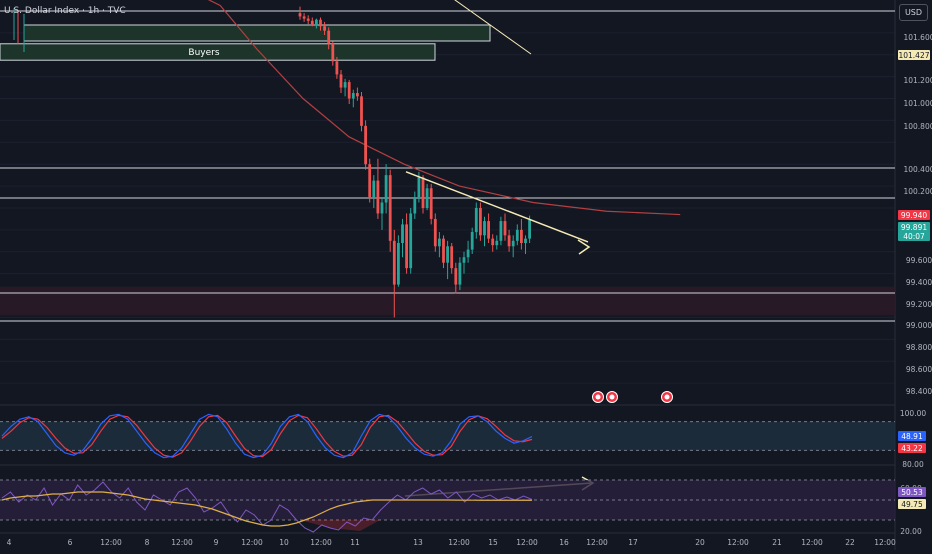  I want to click on stochastic-pane, so click(447, 436).